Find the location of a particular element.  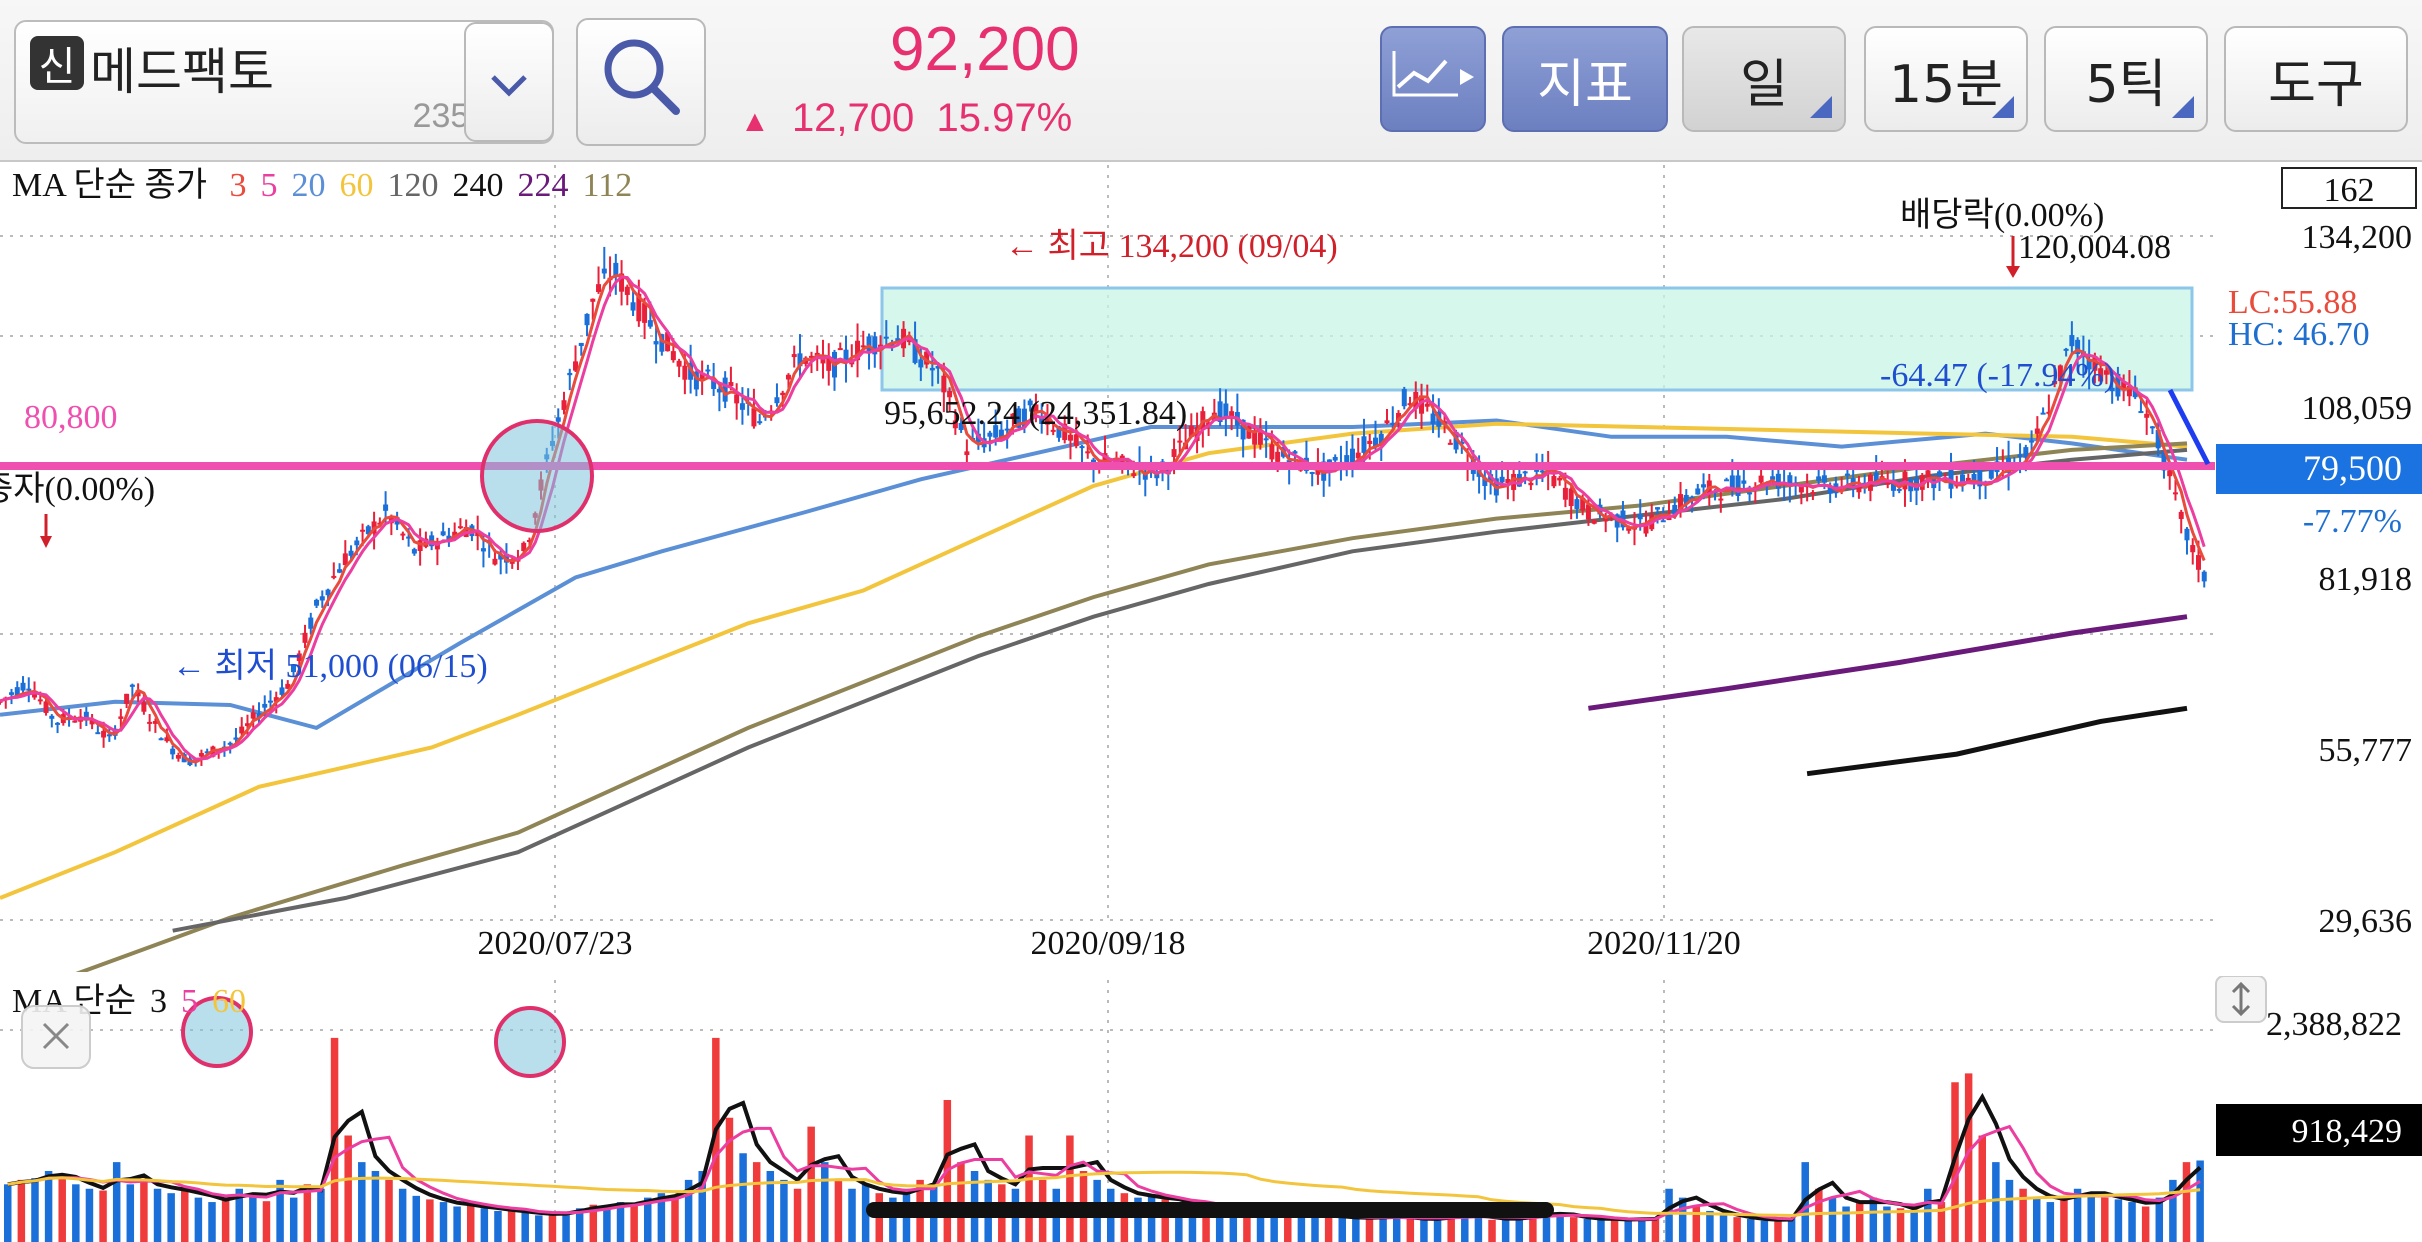

high-annotation-text: 최고 134,200 (09/04) is located at coordinates (1193, 246).